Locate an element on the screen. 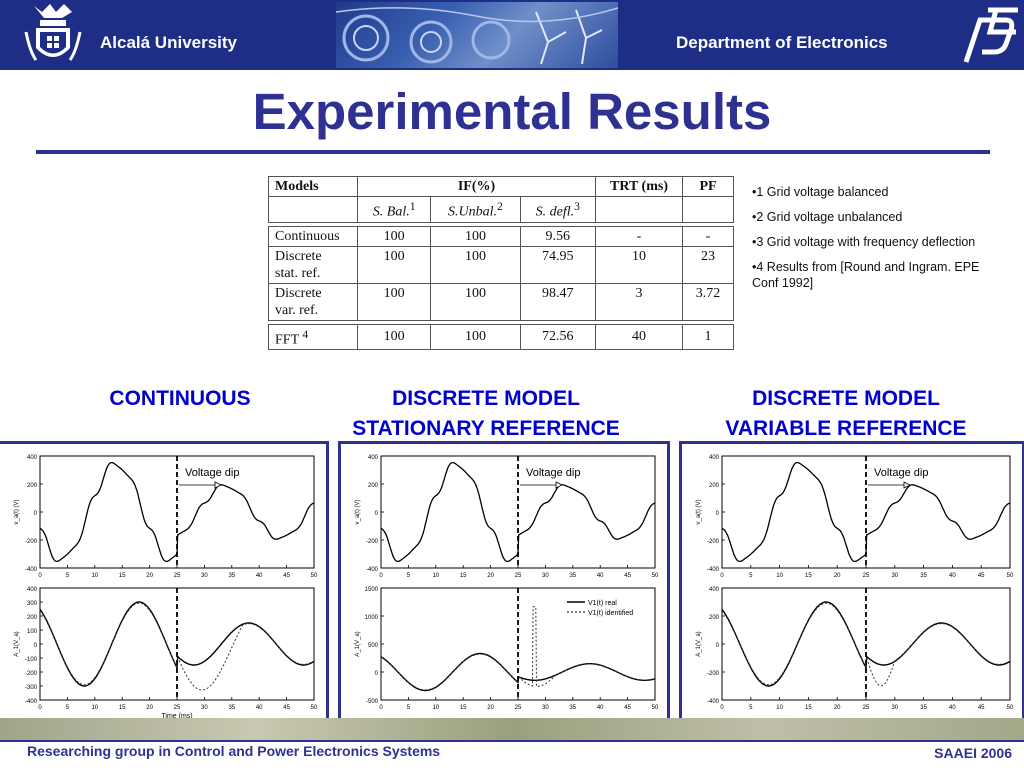 The width and height of the screenshot is (1024, 770). y-tick-label: -400 is located at coordinates (713, 570).